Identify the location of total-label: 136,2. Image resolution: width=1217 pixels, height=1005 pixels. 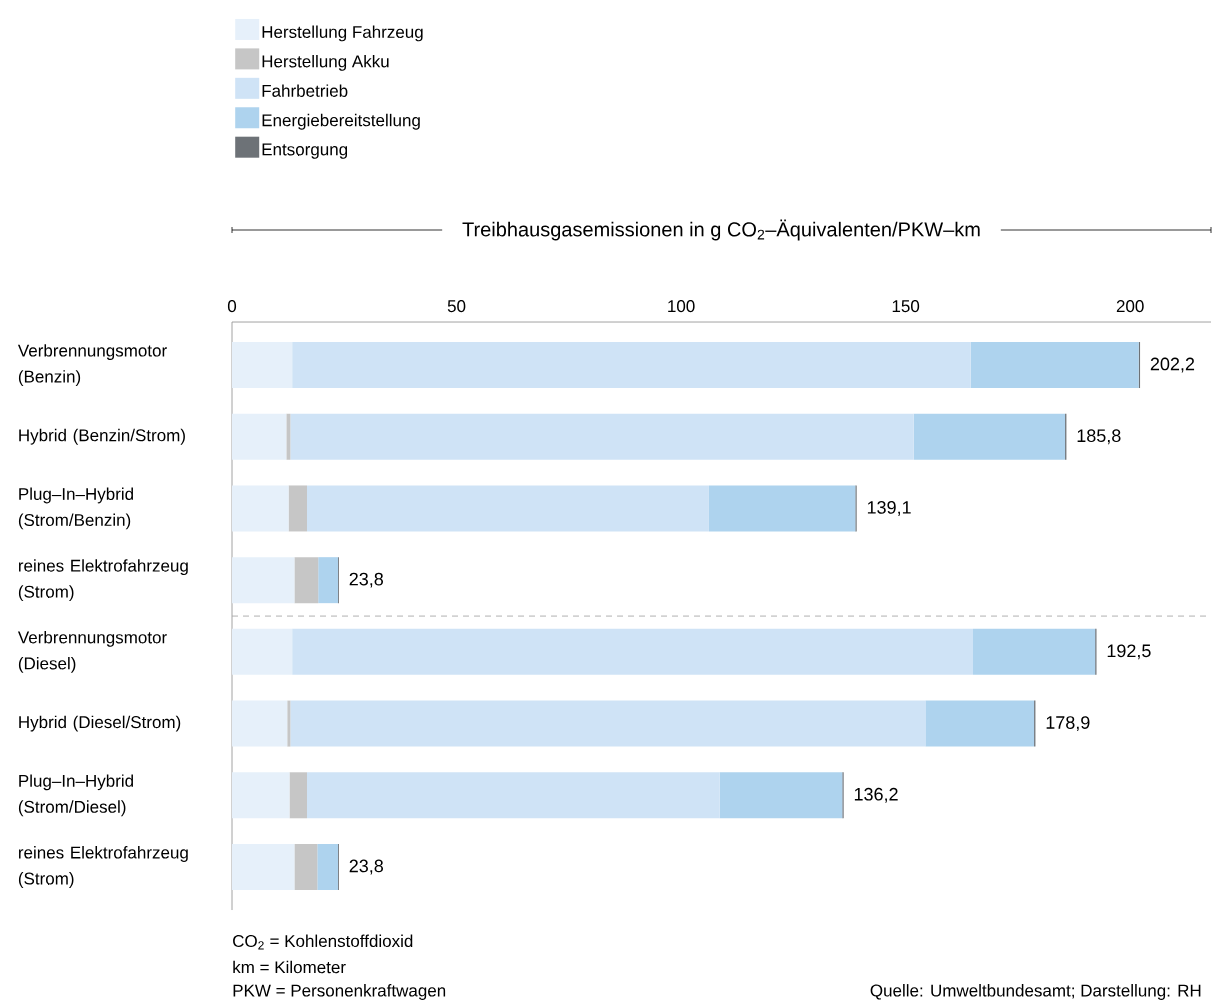
(876, 795).